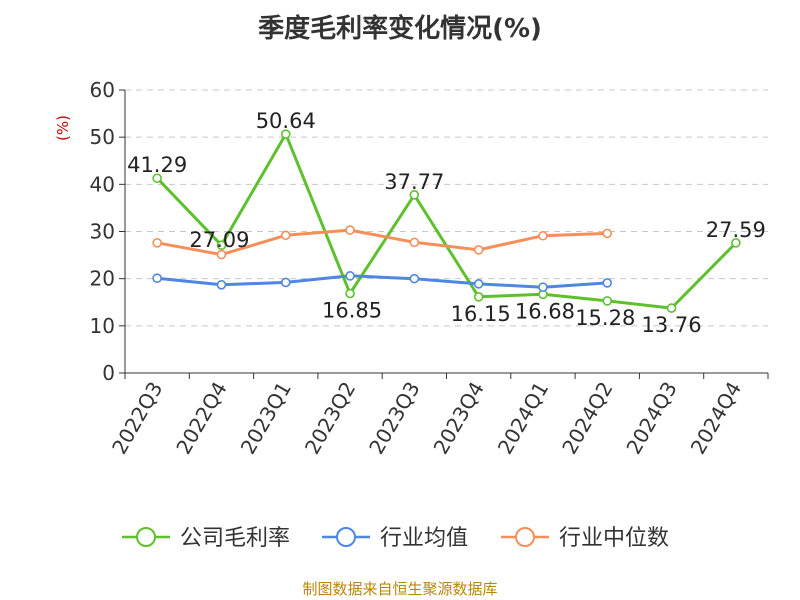 The height and width of the screenshot is (600, 800). I want to click on y-axis-label: (%), so click(63, 128).